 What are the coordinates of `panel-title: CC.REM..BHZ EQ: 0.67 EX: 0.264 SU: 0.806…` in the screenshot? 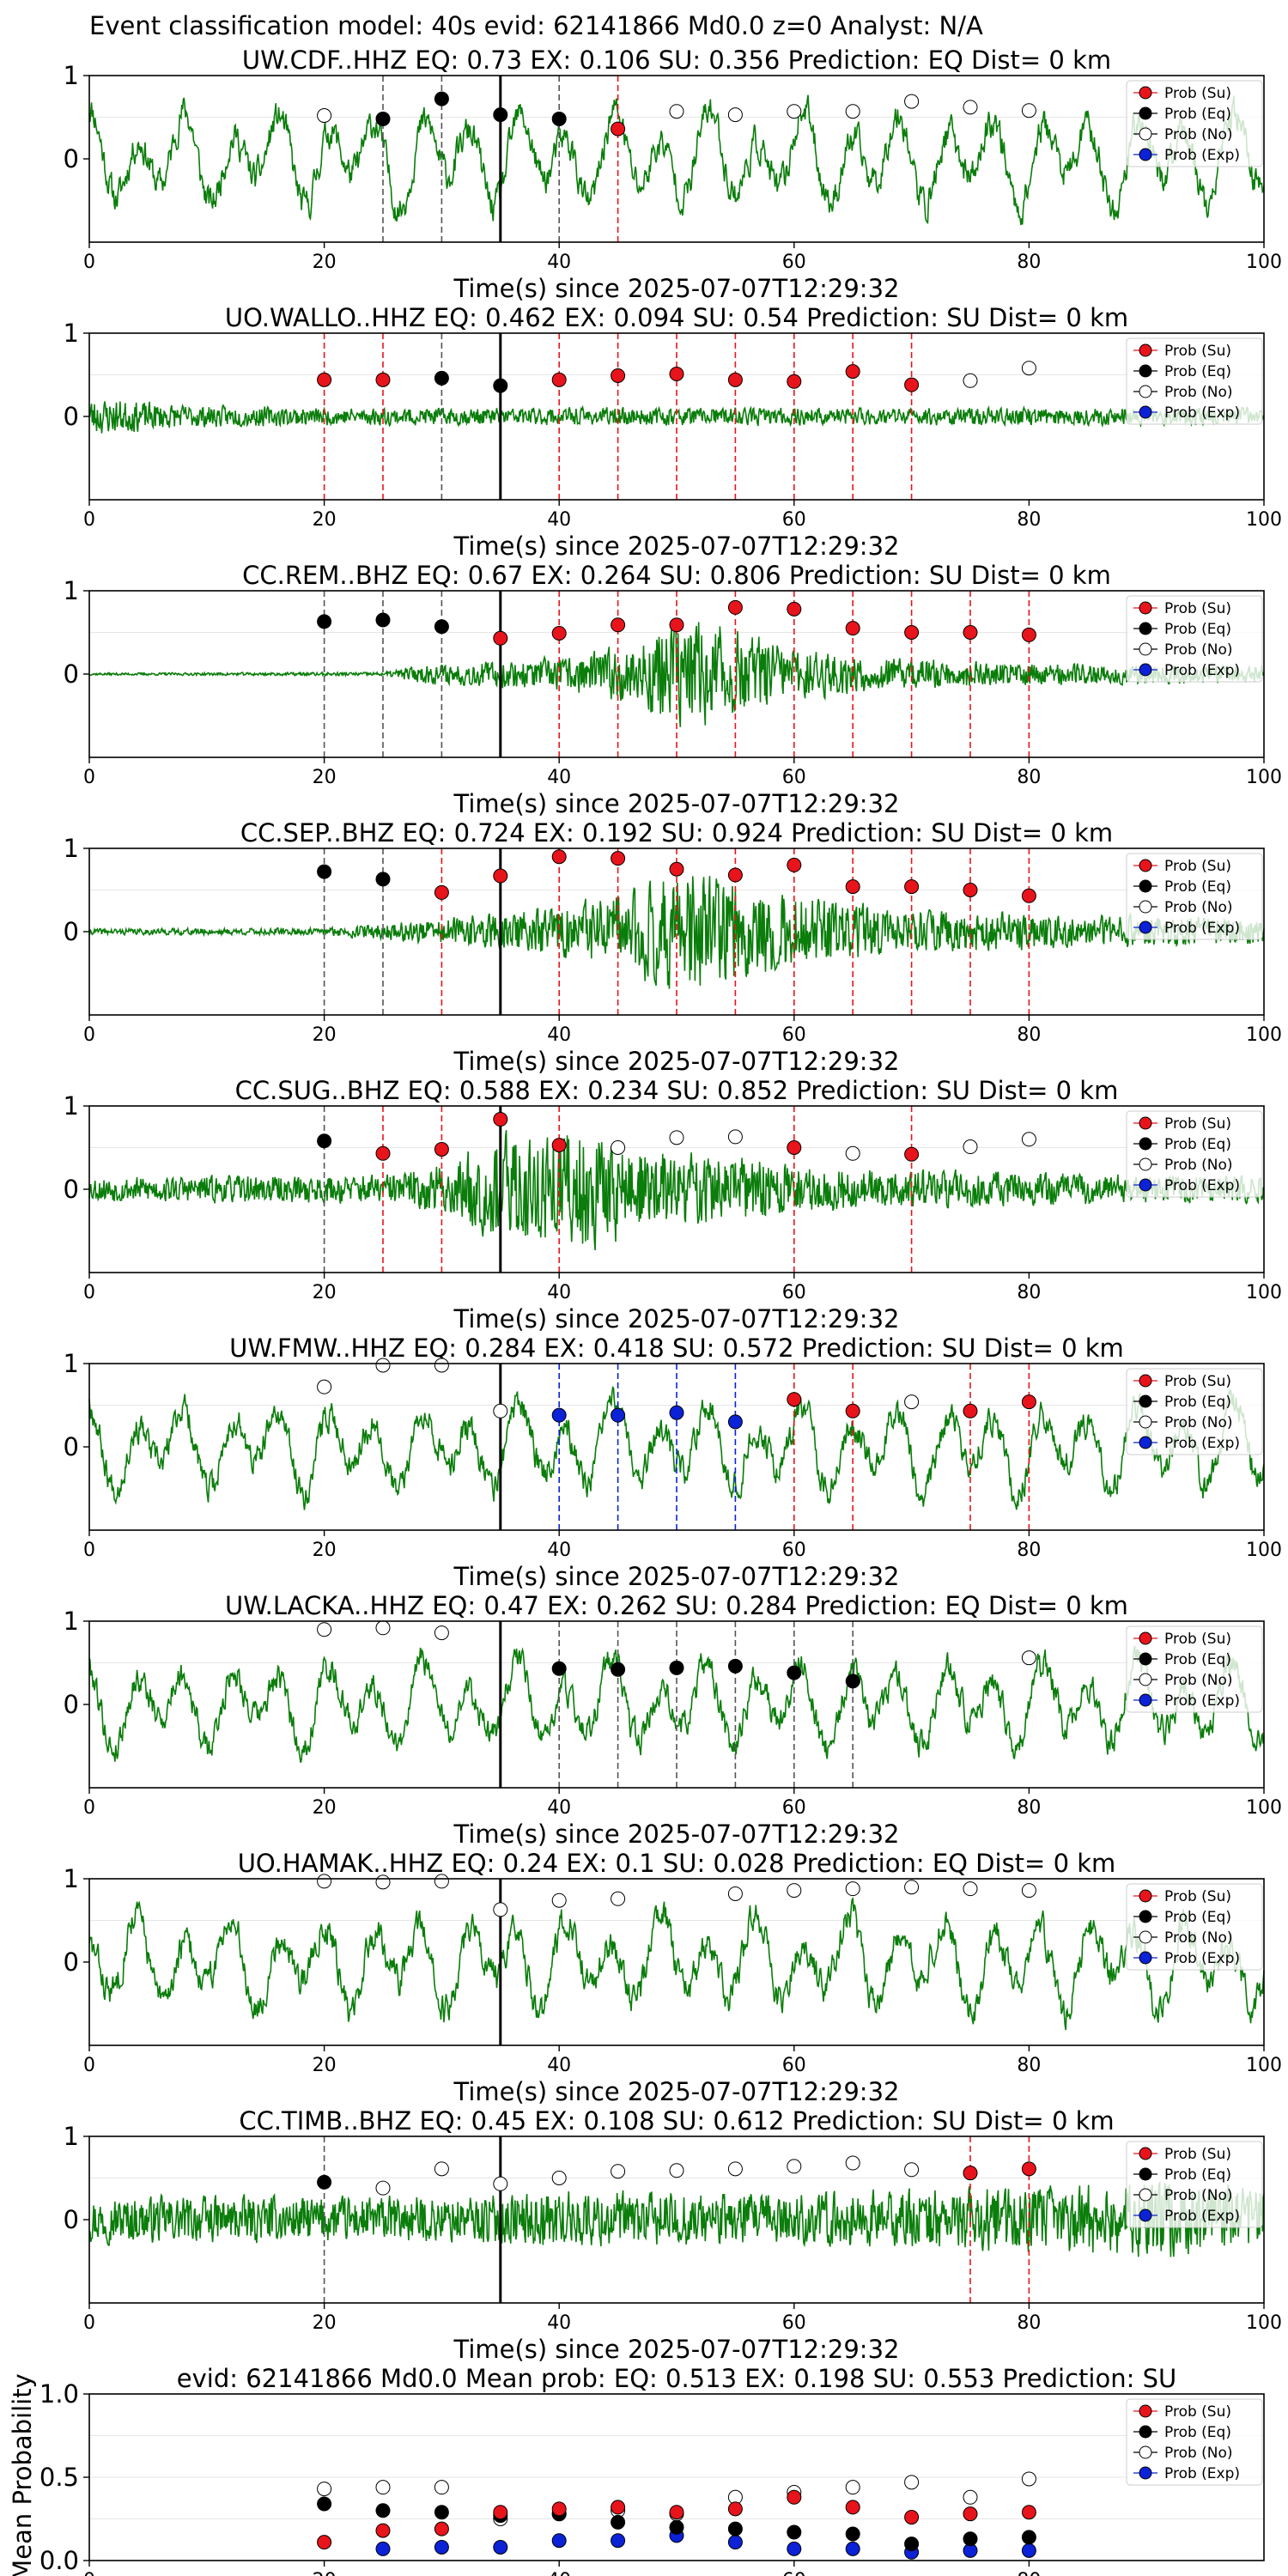 It's located at (676, 576).